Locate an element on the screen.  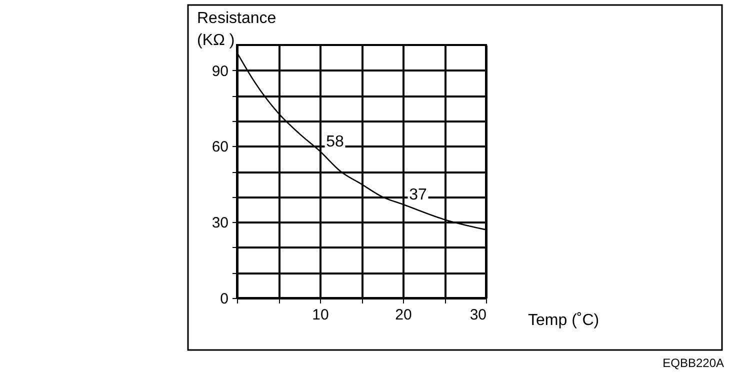
x-tick-label: 30 is located at coordinates (478, 315).